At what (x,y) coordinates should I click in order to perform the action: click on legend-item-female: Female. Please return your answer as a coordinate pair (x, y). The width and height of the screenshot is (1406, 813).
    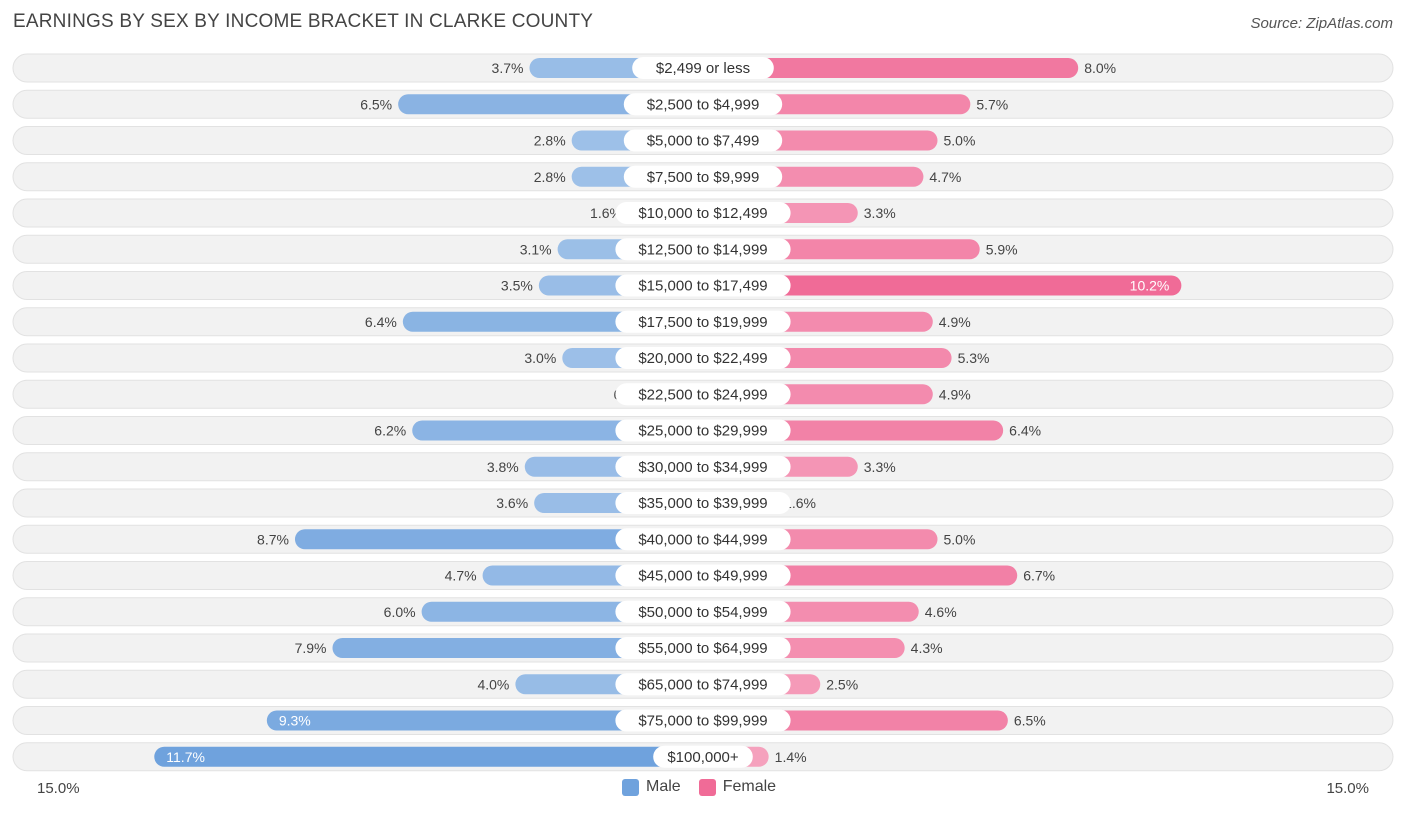
    Looking at the image, I should click on (737, 787).